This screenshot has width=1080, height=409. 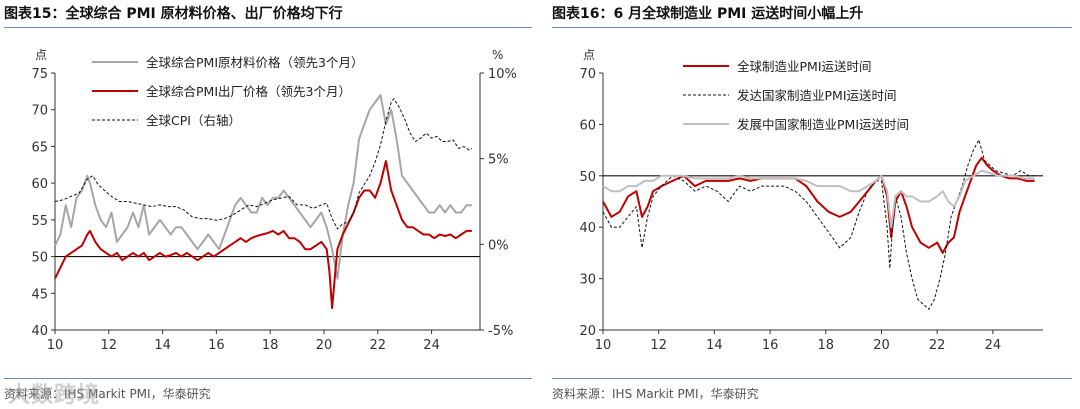 What do you see at coordinates (826, 345) in the screenshot?
I see `right-x-tick-label: 18` at bounding box center [826, 345].